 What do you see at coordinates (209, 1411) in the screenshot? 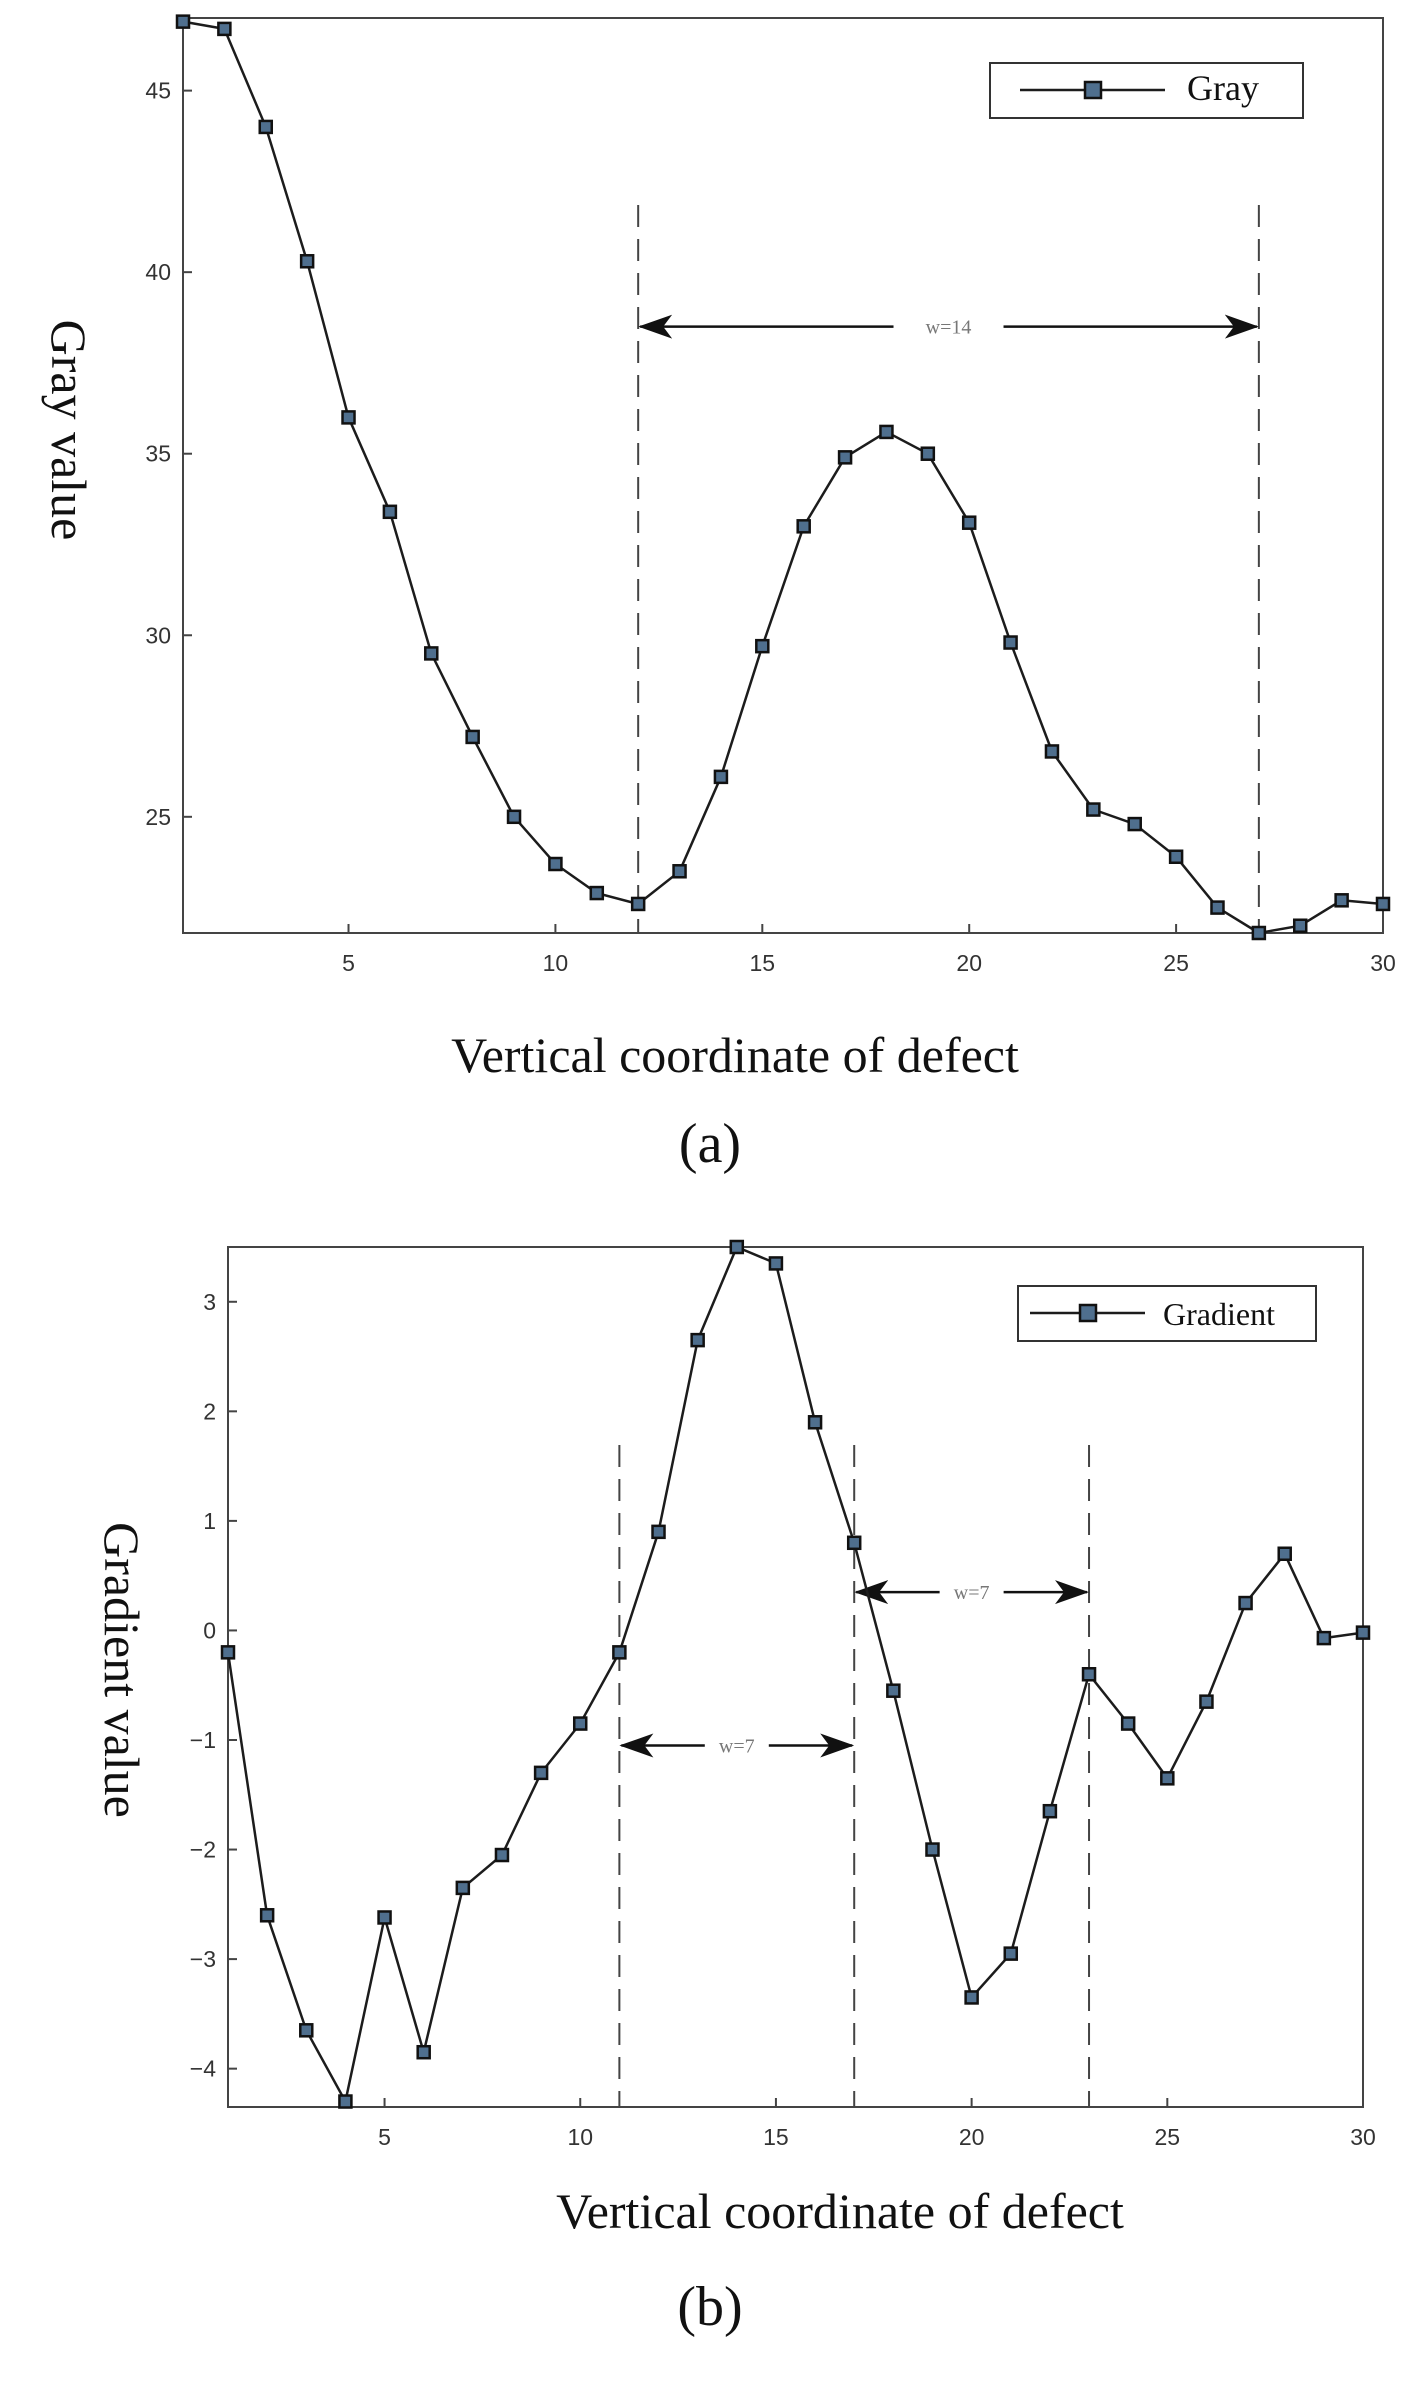
I see `y-tick-label: 2` at bounding box center [209, 1411].